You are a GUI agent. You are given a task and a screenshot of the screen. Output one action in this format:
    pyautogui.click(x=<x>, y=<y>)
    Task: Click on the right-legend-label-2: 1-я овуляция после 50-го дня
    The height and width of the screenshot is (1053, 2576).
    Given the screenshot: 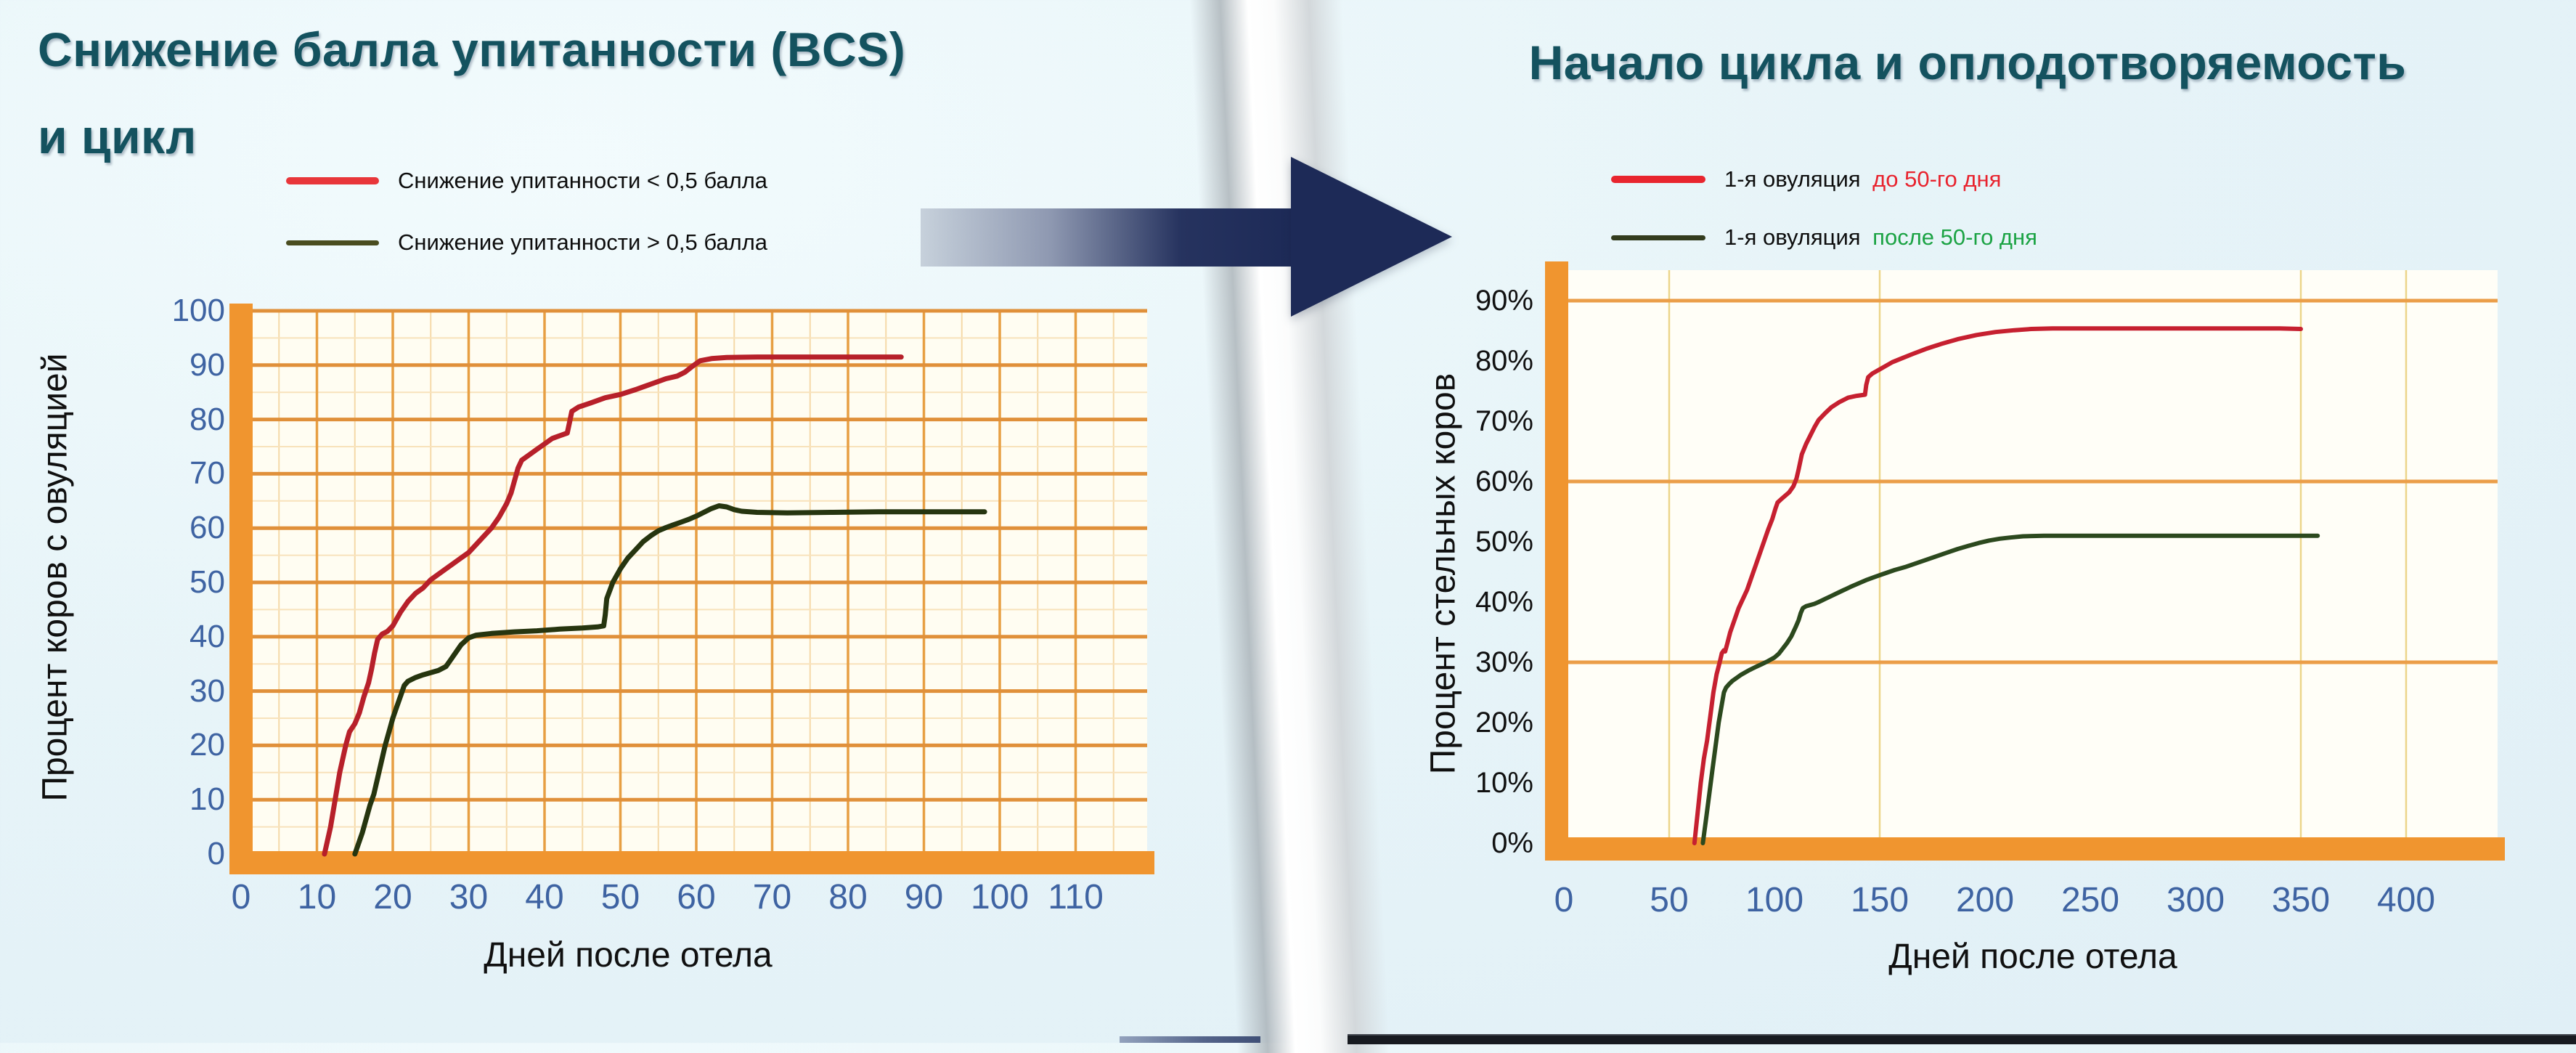 What is the action you would take?
    pyautogui.click(x=1880, y=237)
    